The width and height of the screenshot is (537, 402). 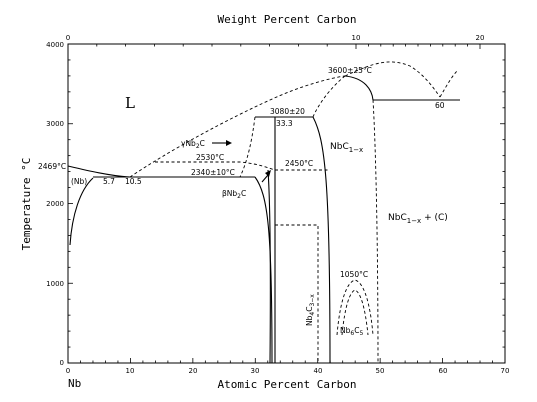 What do you see at coordinates (505, 371) in the screenshot?
I see `bottom-tick-label: 70` at bounding box center [505, 371].